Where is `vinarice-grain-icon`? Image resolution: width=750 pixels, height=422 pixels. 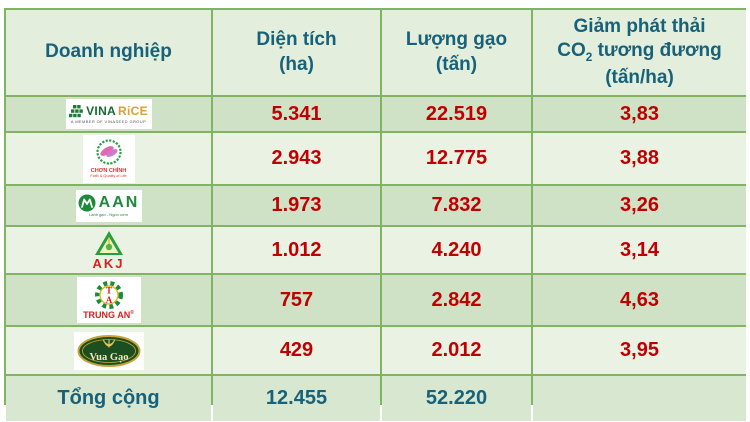
vinarice-grain-icon is located at coordinates (76, 110).